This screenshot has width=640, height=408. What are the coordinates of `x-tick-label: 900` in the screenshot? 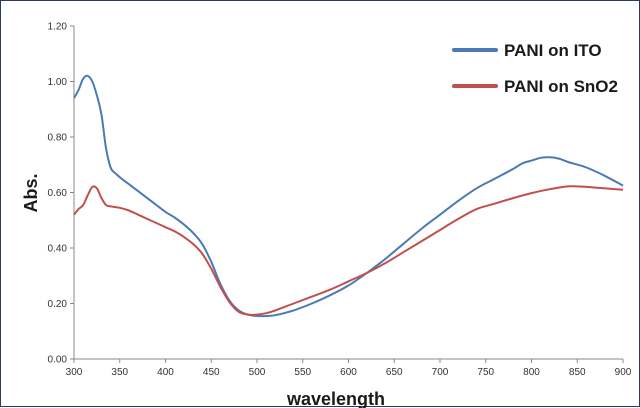 It's located at (623, 372).